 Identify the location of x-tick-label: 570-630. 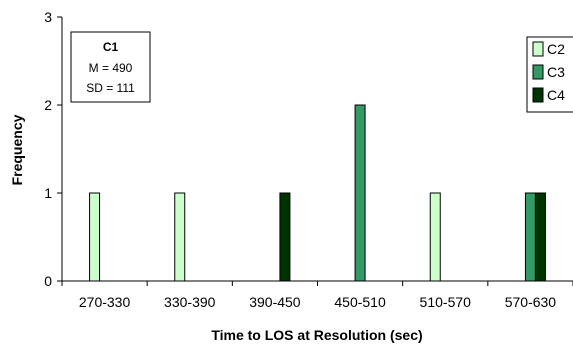
(531, 302).